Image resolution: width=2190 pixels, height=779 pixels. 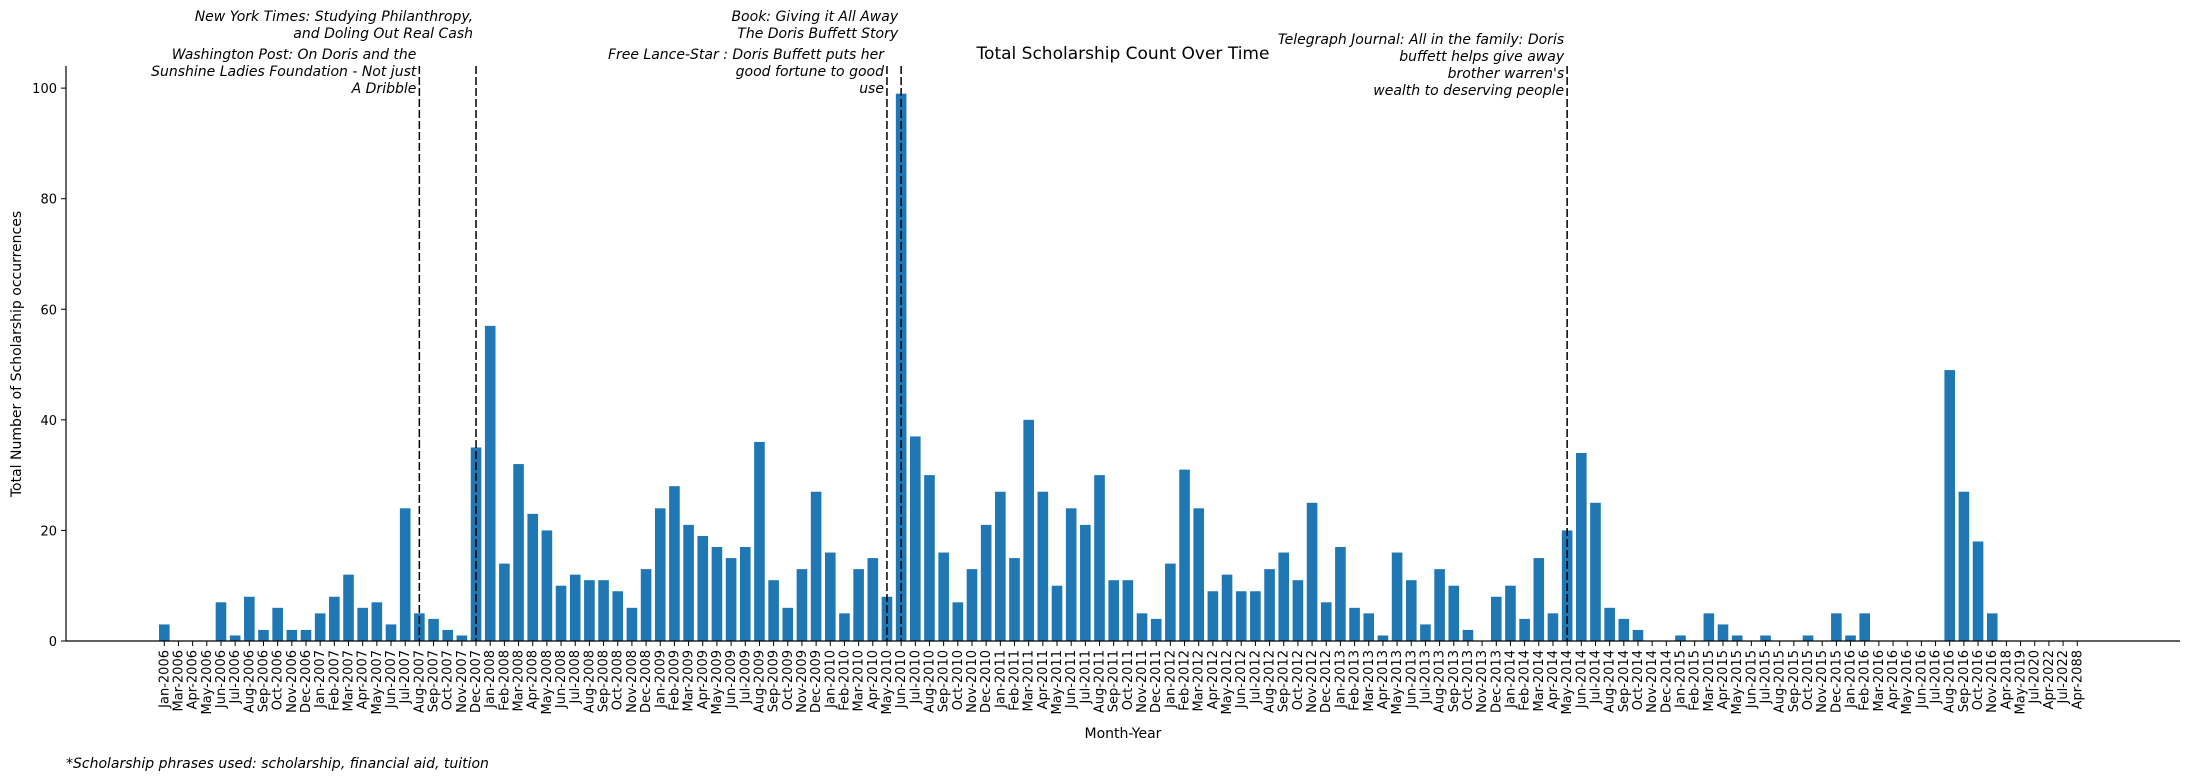 What do you see at coordinates (2006, 679) in the screenshot?
I see `x-tick-label: Apr-2018` at bounding box center [2006, 679].